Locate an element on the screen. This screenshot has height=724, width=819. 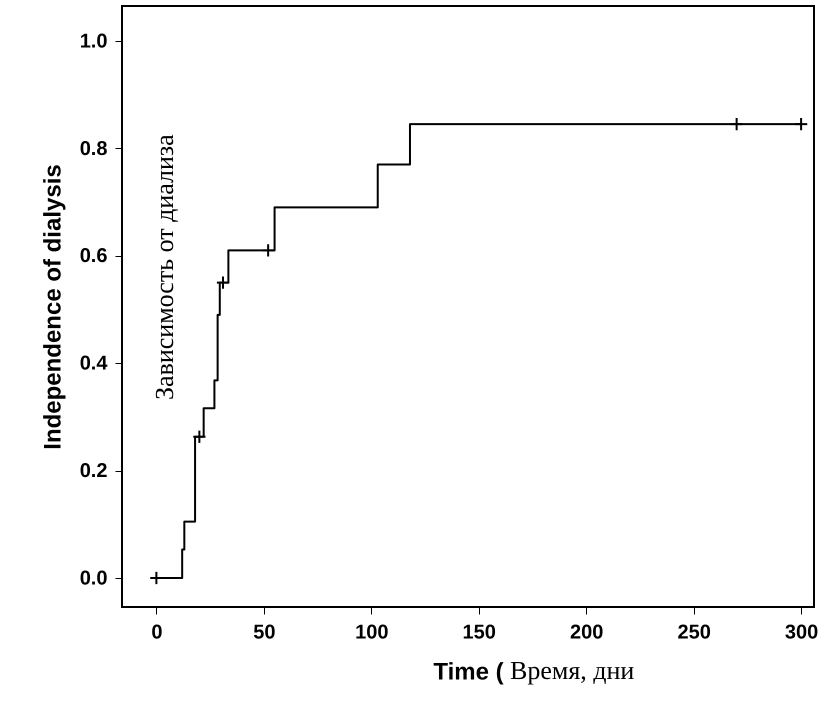
y-tick-label: 0.2 is located at coordinates (94, 471).